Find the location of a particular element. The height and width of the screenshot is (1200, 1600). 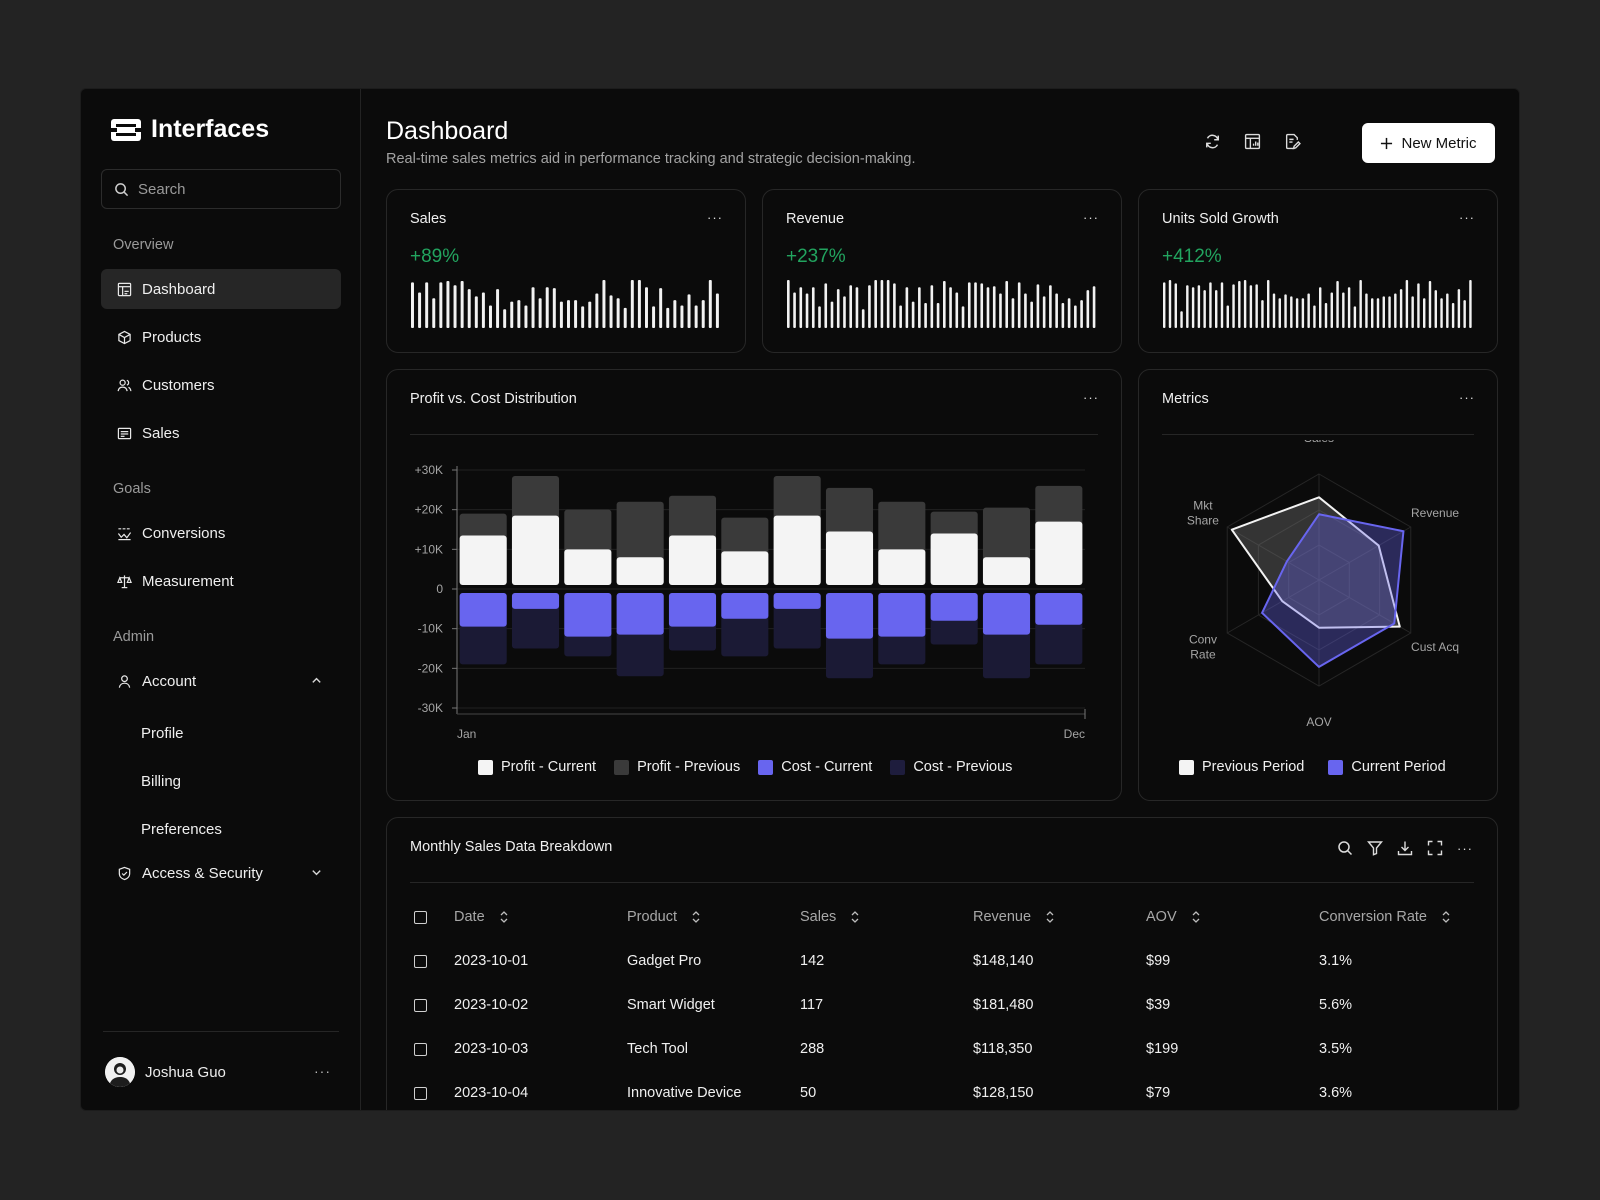

select-all-checkbox is located at coordinates (420, 917).